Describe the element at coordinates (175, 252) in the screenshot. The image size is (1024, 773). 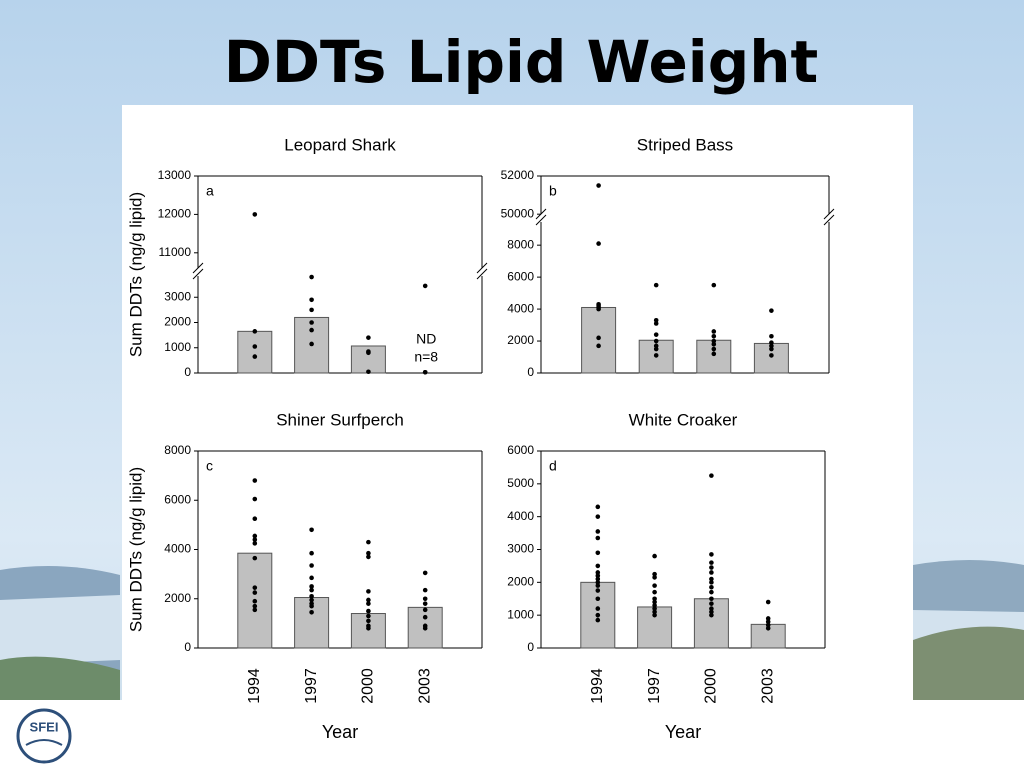
I see `y-tick-label: 11000` at that location.